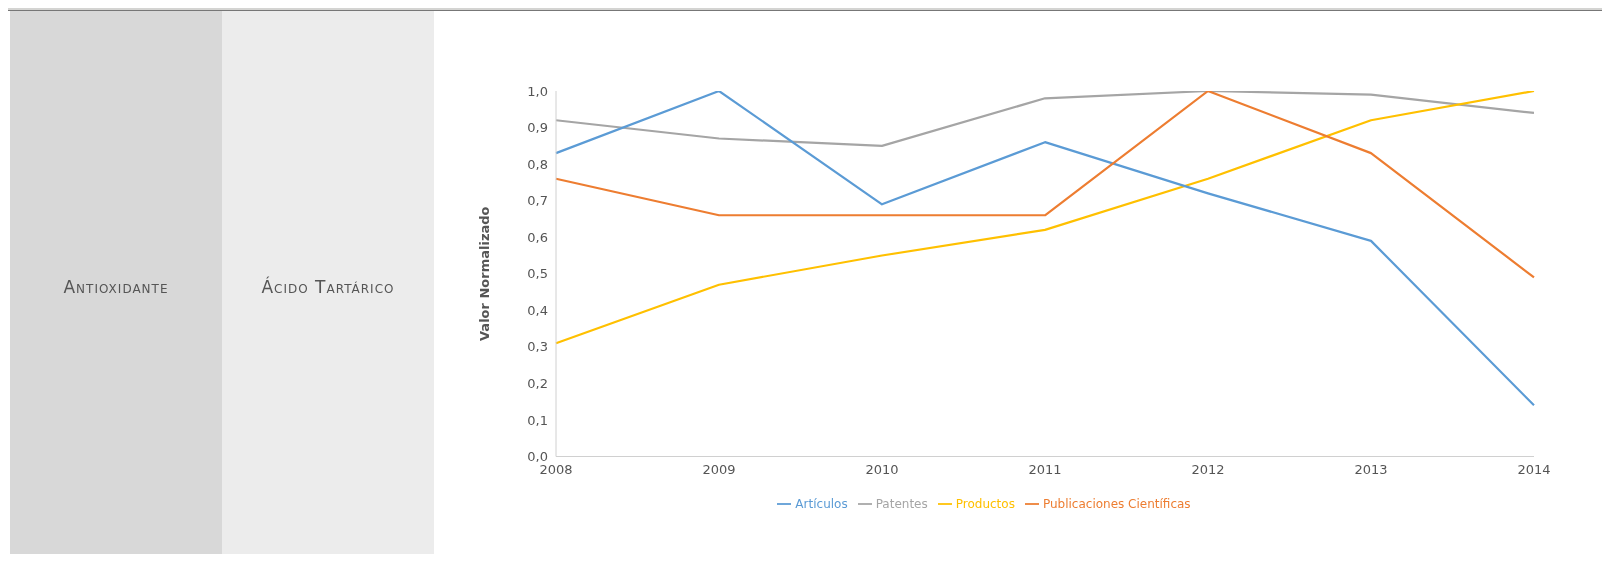 The height and width of the screenshot is (562, 1610). I want to click on y-tick-label: 0,3, so click(537, 347).